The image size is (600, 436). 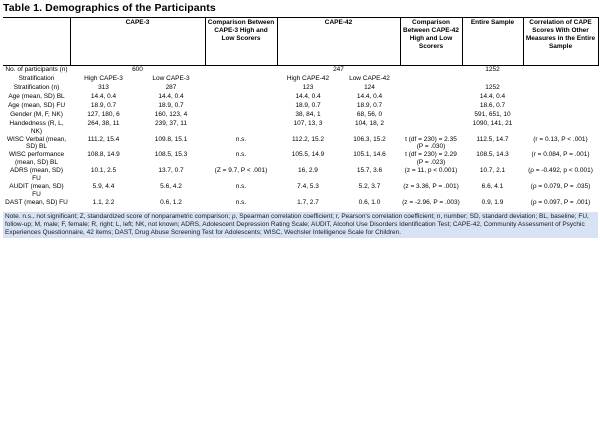 I want to click on table-cell: 591, 651, 10, so click(x=492, y=114).